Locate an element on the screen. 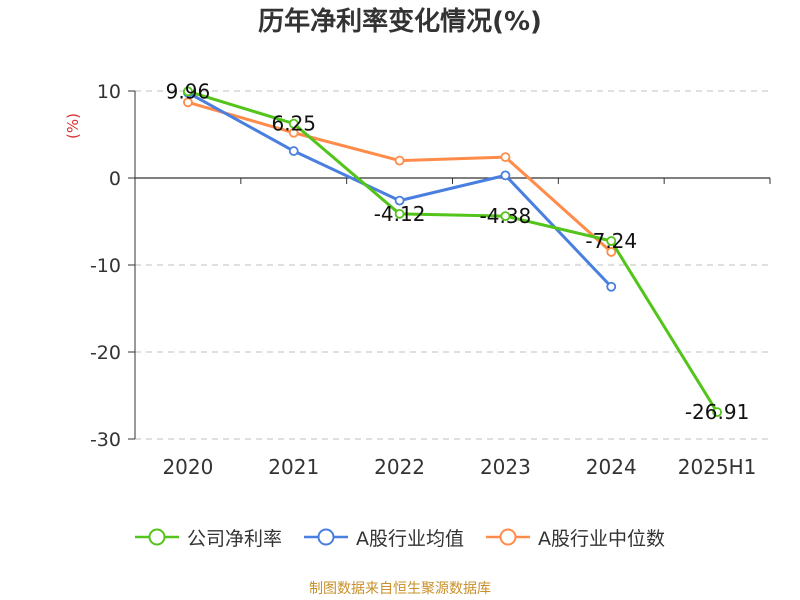 Image resolution: width=800 pixels, height=600 pixels. x-tick-label: 2022 is located at coordinates (399, 467).